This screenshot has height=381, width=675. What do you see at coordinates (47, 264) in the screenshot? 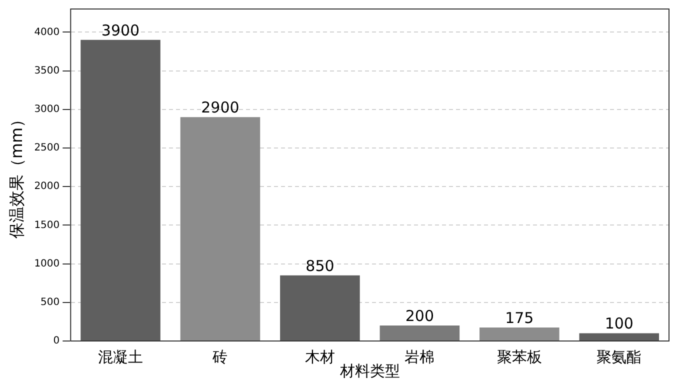
I see `y-tick-label: 1000` at bounding box center [47, 264].